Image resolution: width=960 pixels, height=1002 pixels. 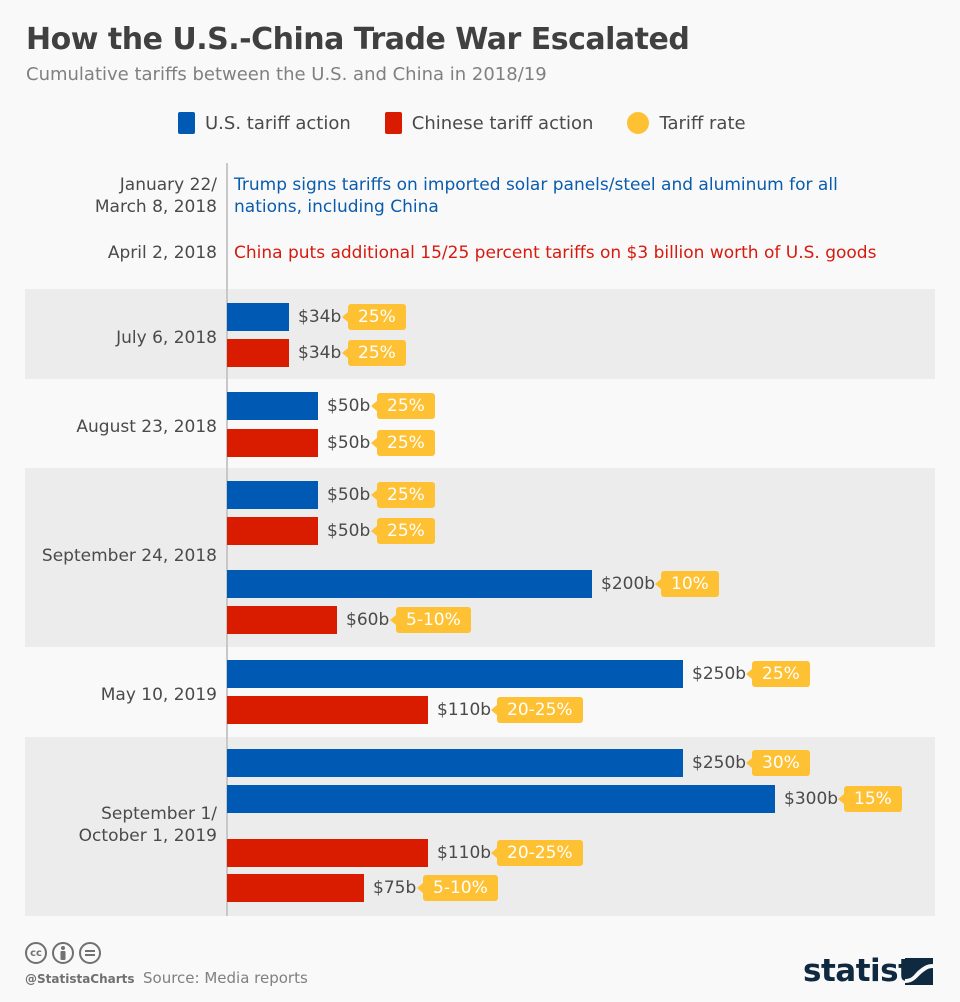 I want to click on group-date-line: October 1, 2019, so click(x=147, y=836).